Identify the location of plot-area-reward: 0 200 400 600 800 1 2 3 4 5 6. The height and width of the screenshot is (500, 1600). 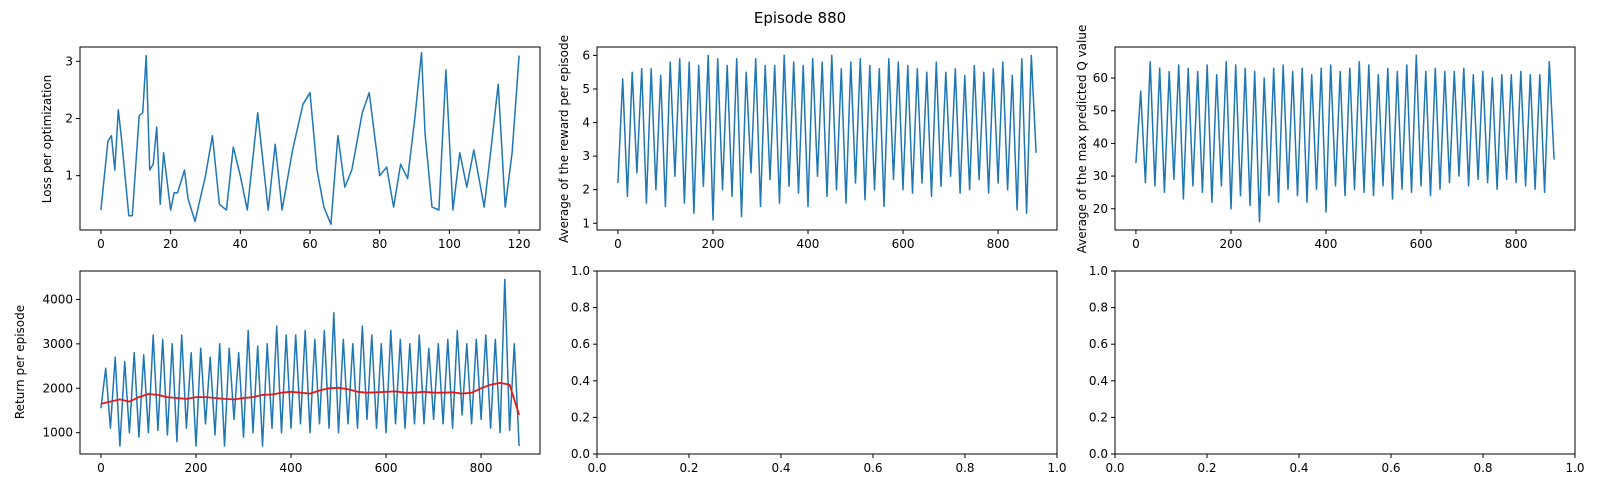
(820, 148).